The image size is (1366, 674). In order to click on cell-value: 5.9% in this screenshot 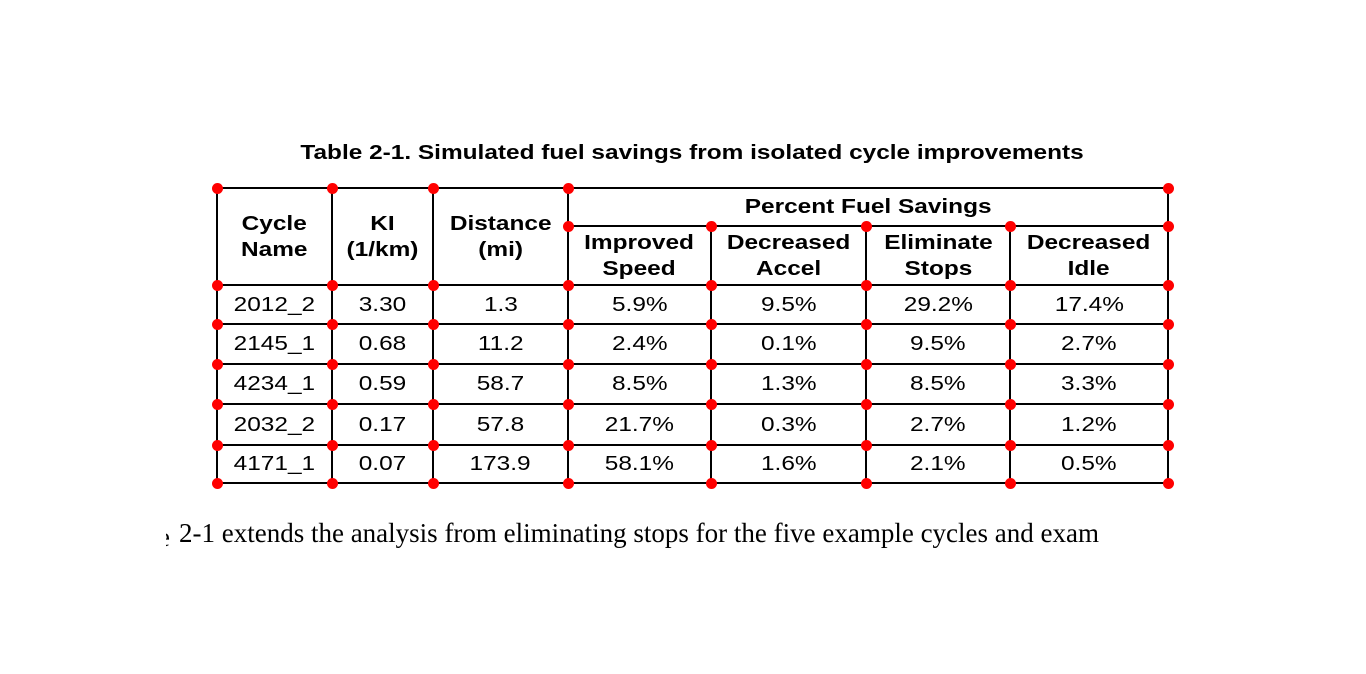, I will do `click(639, 304)`.